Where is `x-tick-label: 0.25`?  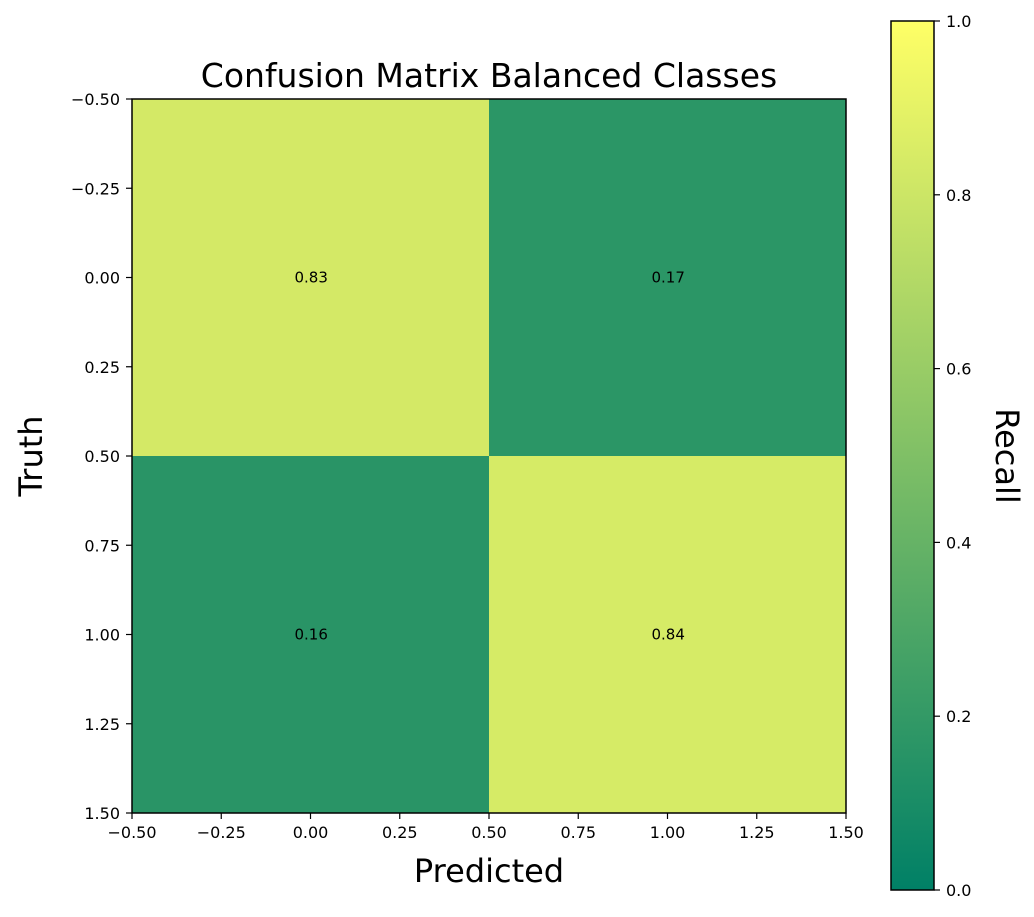
x-tick-label: 0.25 is located at coordinates (400, 832).